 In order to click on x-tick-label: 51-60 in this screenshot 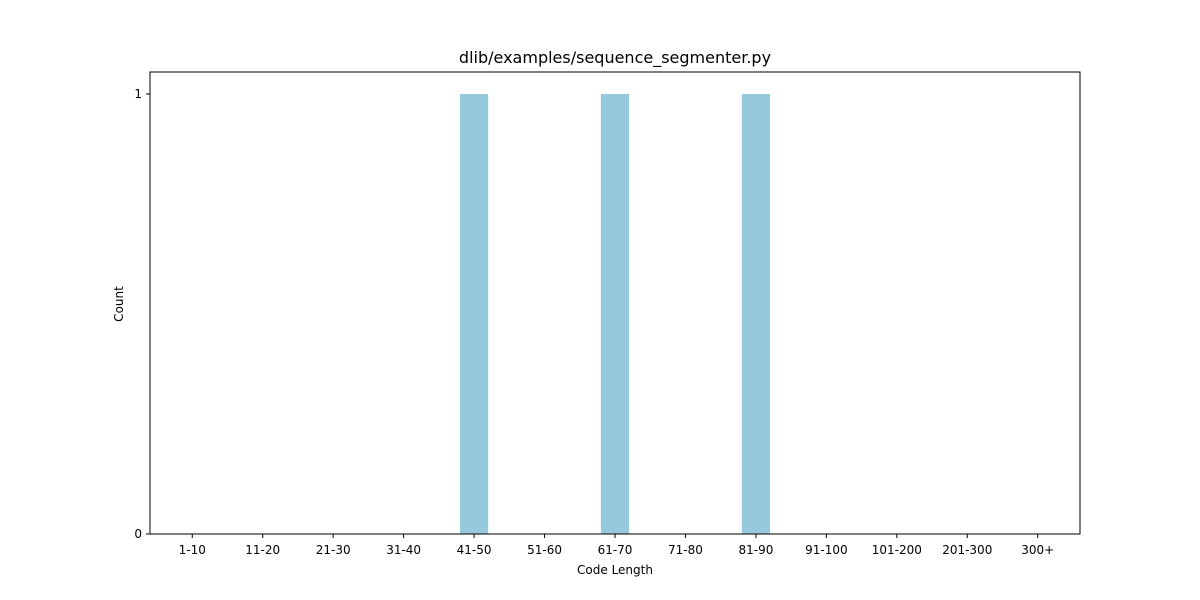, I will do `click(544, 550)`.